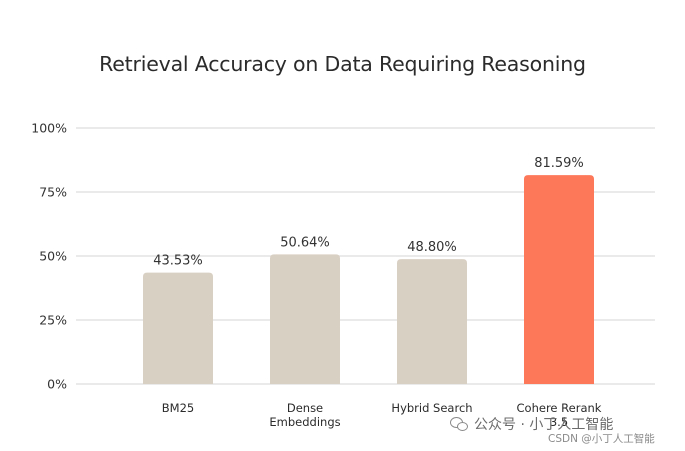  What do you see at coordinates (601, 439) in the screenshot?
I see `watermark-csdn: CSDN @小丁人工智能` at bounding box center [601, 439].